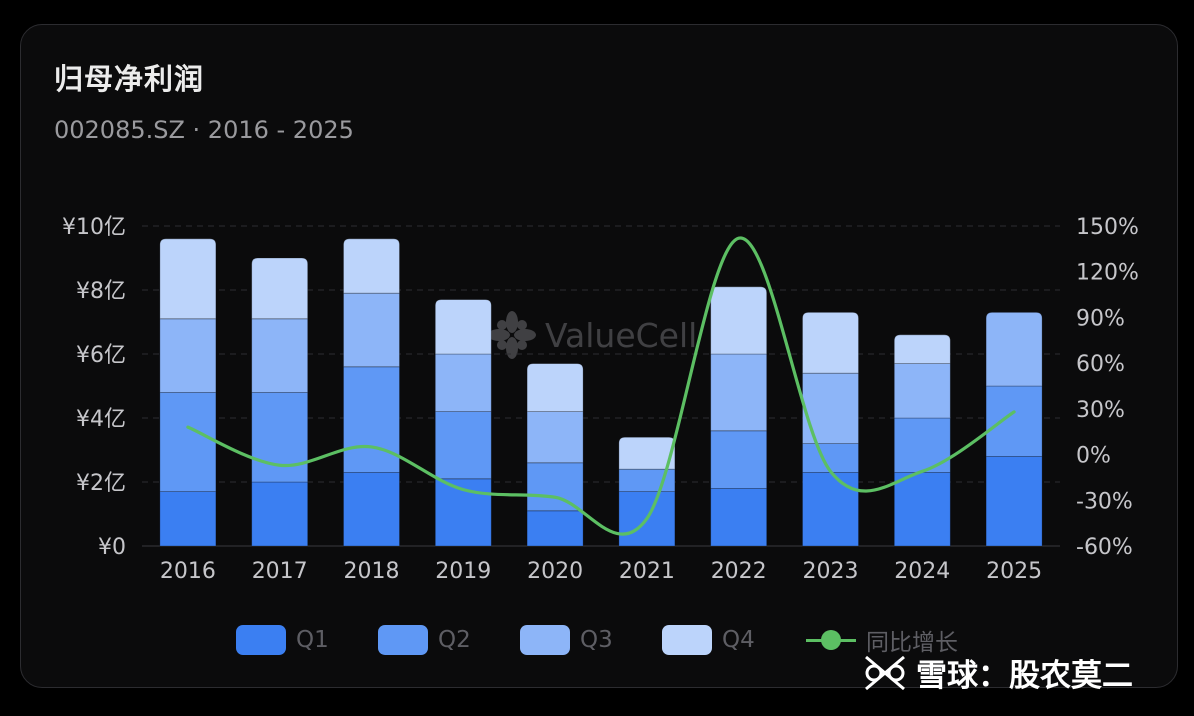 Image resolution: width=1194 pixels, height=716 pixels. What do you see at coordinates (739, 392) in the screenshot?
I see `bar-segment-q3-2022` at bounding box center [739, 392].